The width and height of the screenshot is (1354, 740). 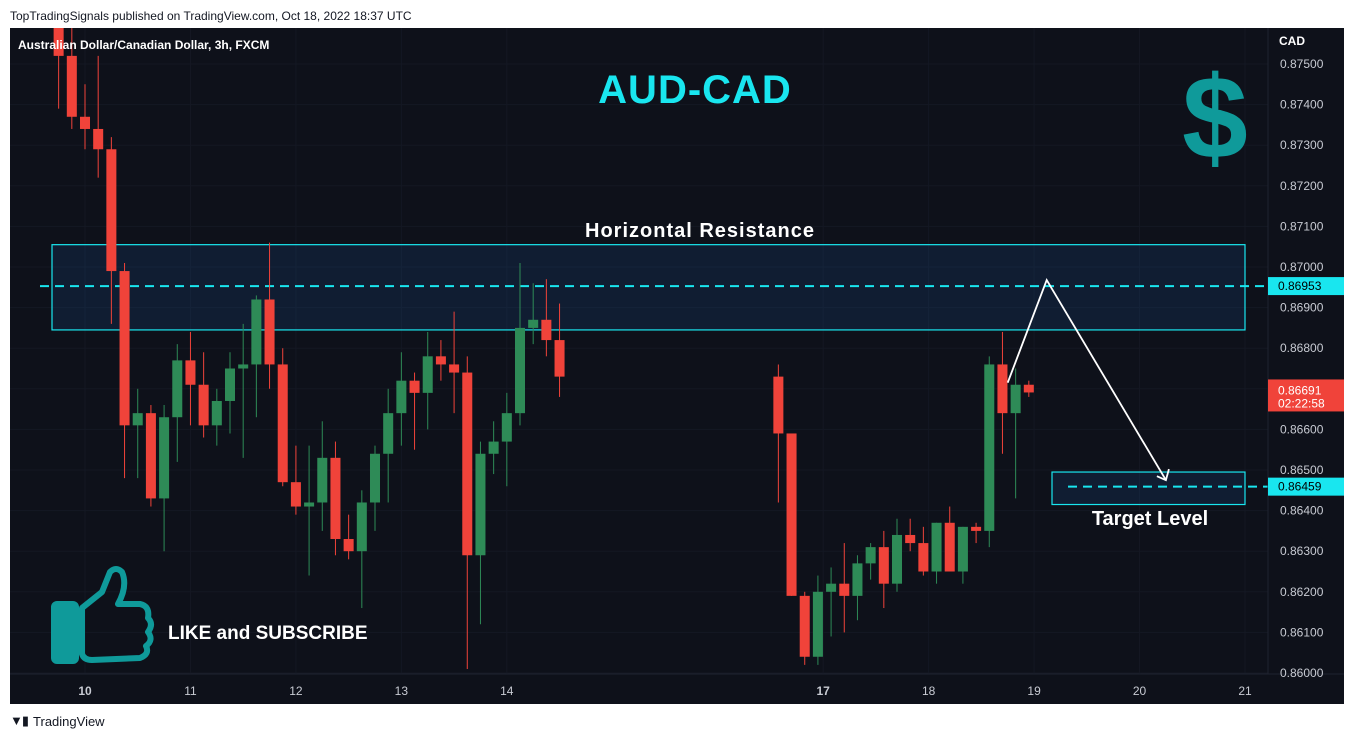 What do you see at coordinates (1302, 226) in the screenshot?
I see `price-tick-label: 0.87100` at bounding box center [1302, 226].